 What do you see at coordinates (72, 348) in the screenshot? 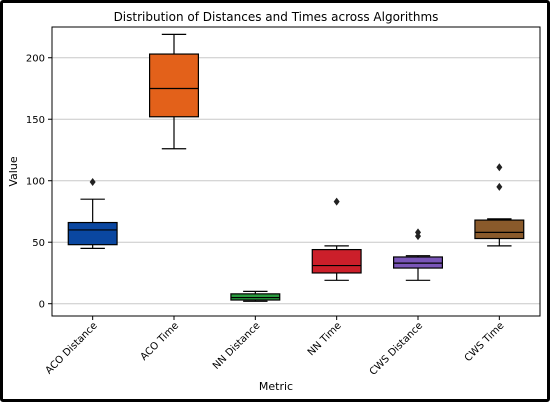
I see `x-tick-label: ACO Distance` at bounding box center [72, 348].